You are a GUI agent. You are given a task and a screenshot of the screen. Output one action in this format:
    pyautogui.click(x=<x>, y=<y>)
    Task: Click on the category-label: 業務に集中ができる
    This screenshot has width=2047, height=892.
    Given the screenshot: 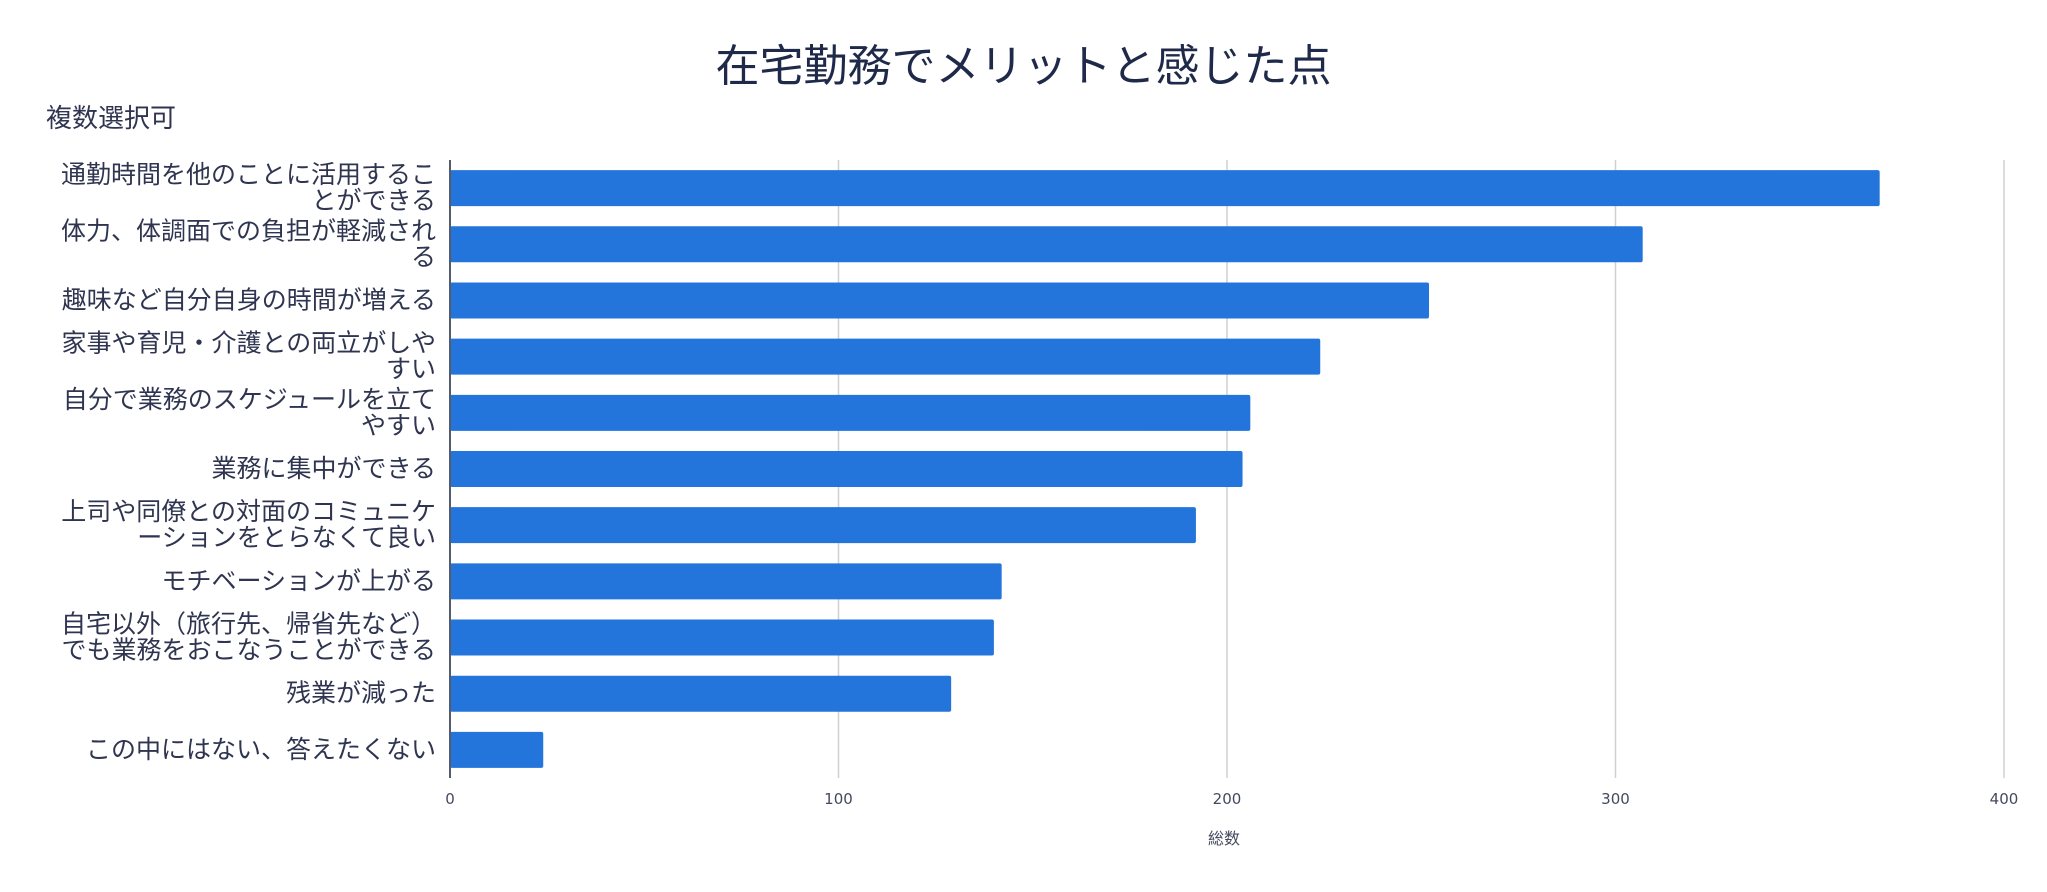 What is the action you would take?
    pyautogui.click(x=323, y=468)
    